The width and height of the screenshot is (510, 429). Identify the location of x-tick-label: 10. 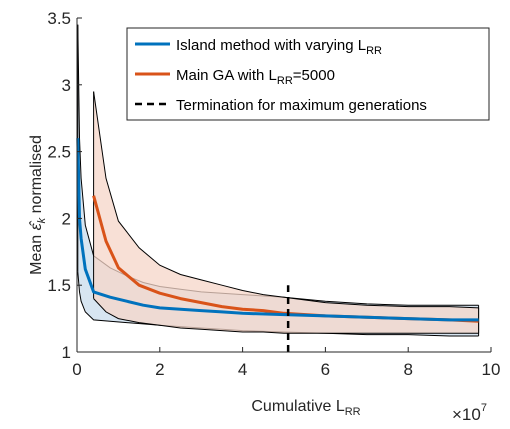
(491, 369).